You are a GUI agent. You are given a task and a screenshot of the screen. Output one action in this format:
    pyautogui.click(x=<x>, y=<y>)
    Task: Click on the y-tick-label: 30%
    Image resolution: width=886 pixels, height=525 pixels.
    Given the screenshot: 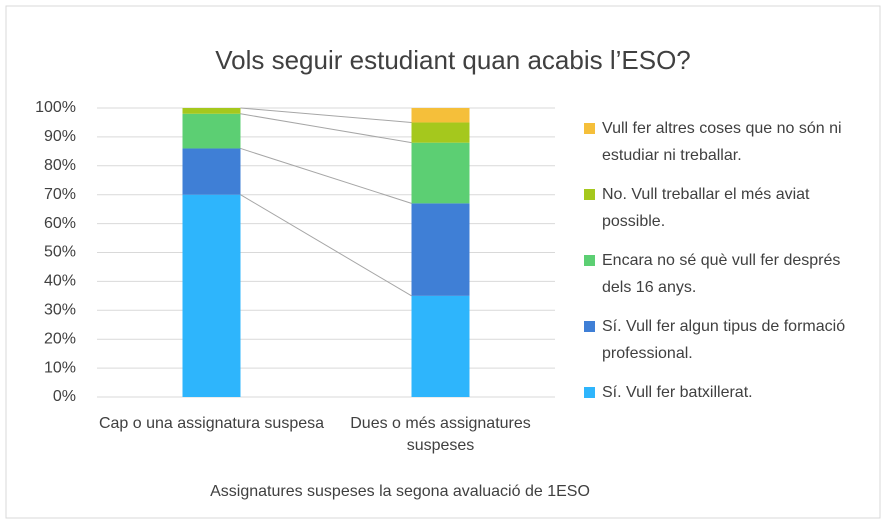 What is the action you would take?
    pyautogui.click(x=60, y=310)
    